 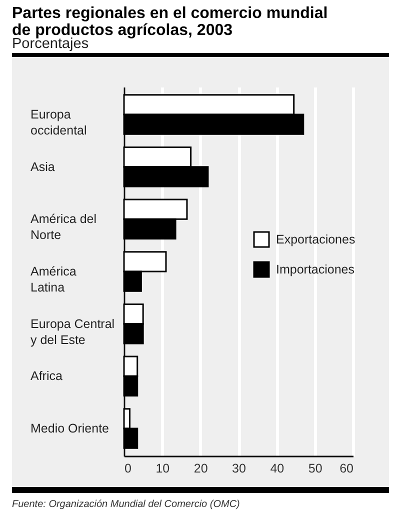 I want to click on chart-title: Partes regionales en el comercio mundial de productos agrícolas, 2003, so click(x=170, y=22).